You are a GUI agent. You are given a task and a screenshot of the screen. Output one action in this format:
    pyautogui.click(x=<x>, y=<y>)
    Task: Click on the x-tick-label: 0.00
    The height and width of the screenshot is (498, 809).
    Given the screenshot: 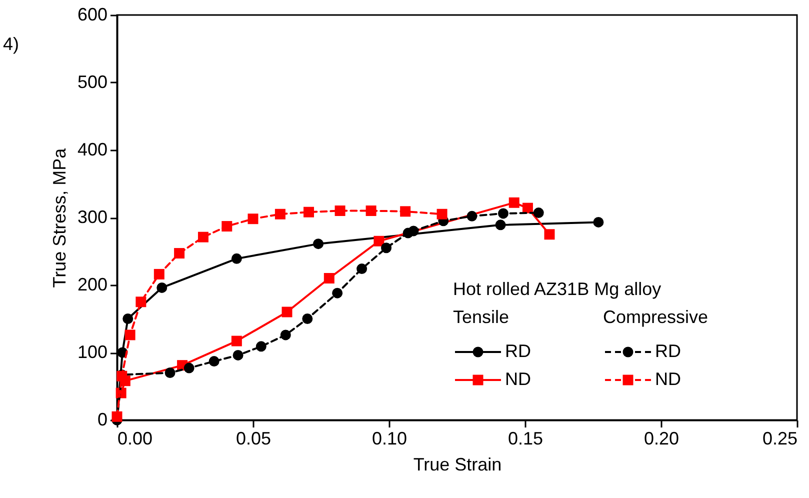 What is the action you would take?
    pyautogui.click(x=135, y=438)
    